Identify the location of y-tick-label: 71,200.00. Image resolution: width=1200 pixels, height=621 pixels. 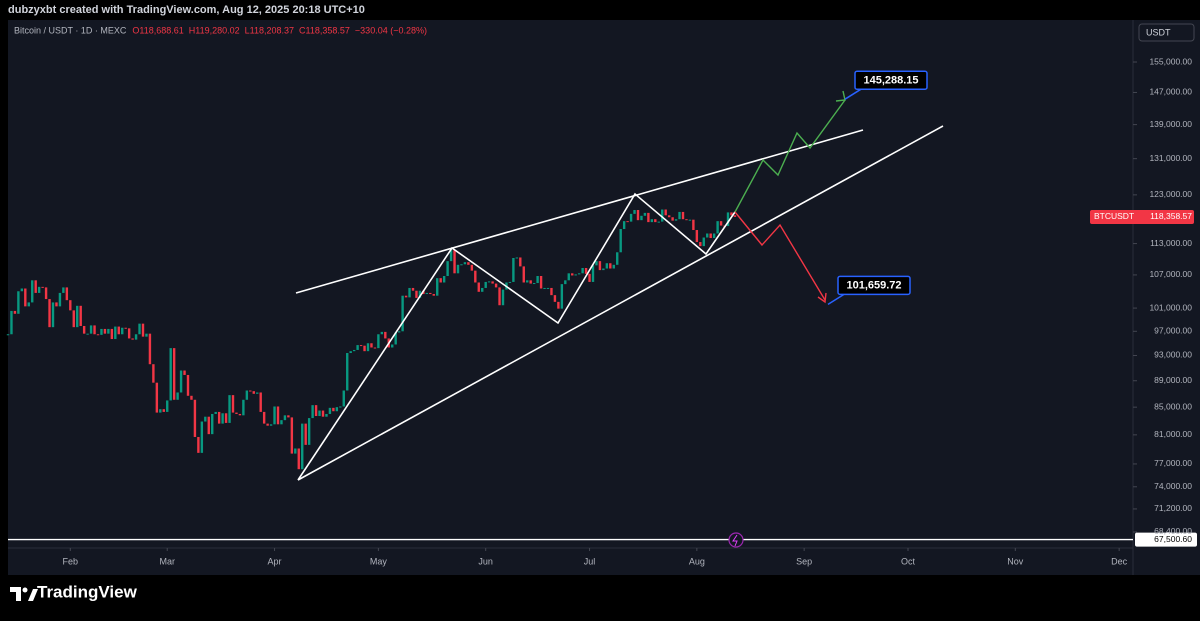
(1173, 508).